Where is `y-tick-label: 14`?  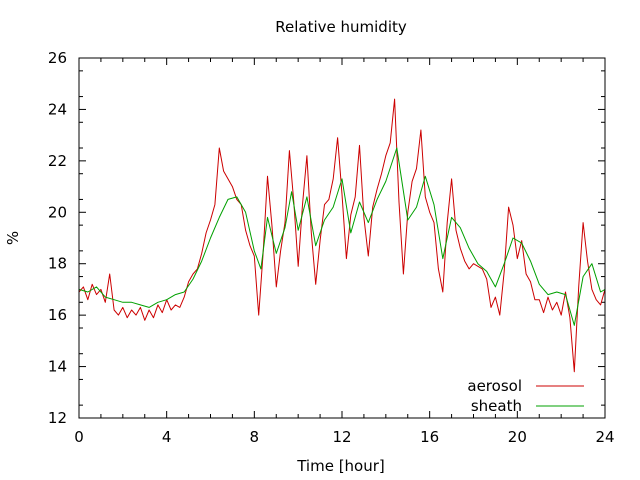 y-tick-label: 14 is located at coordinates (57, 367).